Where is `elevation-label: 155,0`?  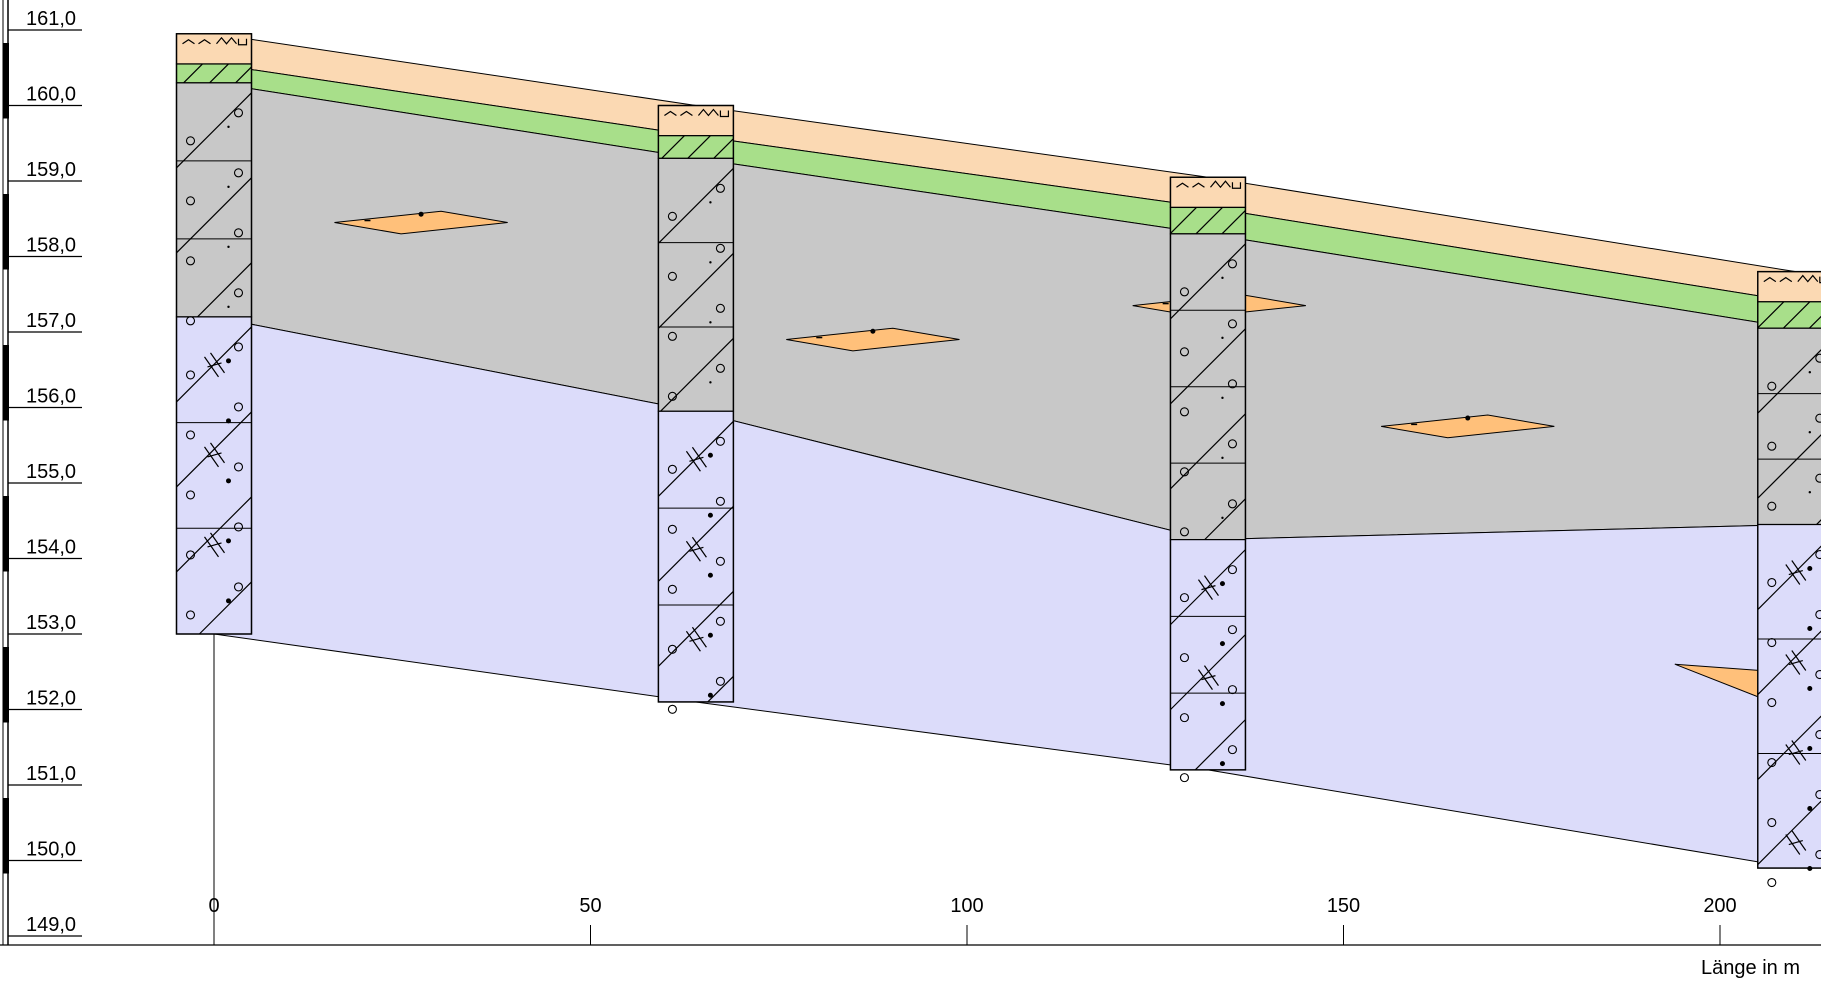 elevation-label: 155,0 is located at coordinates (51, 472).